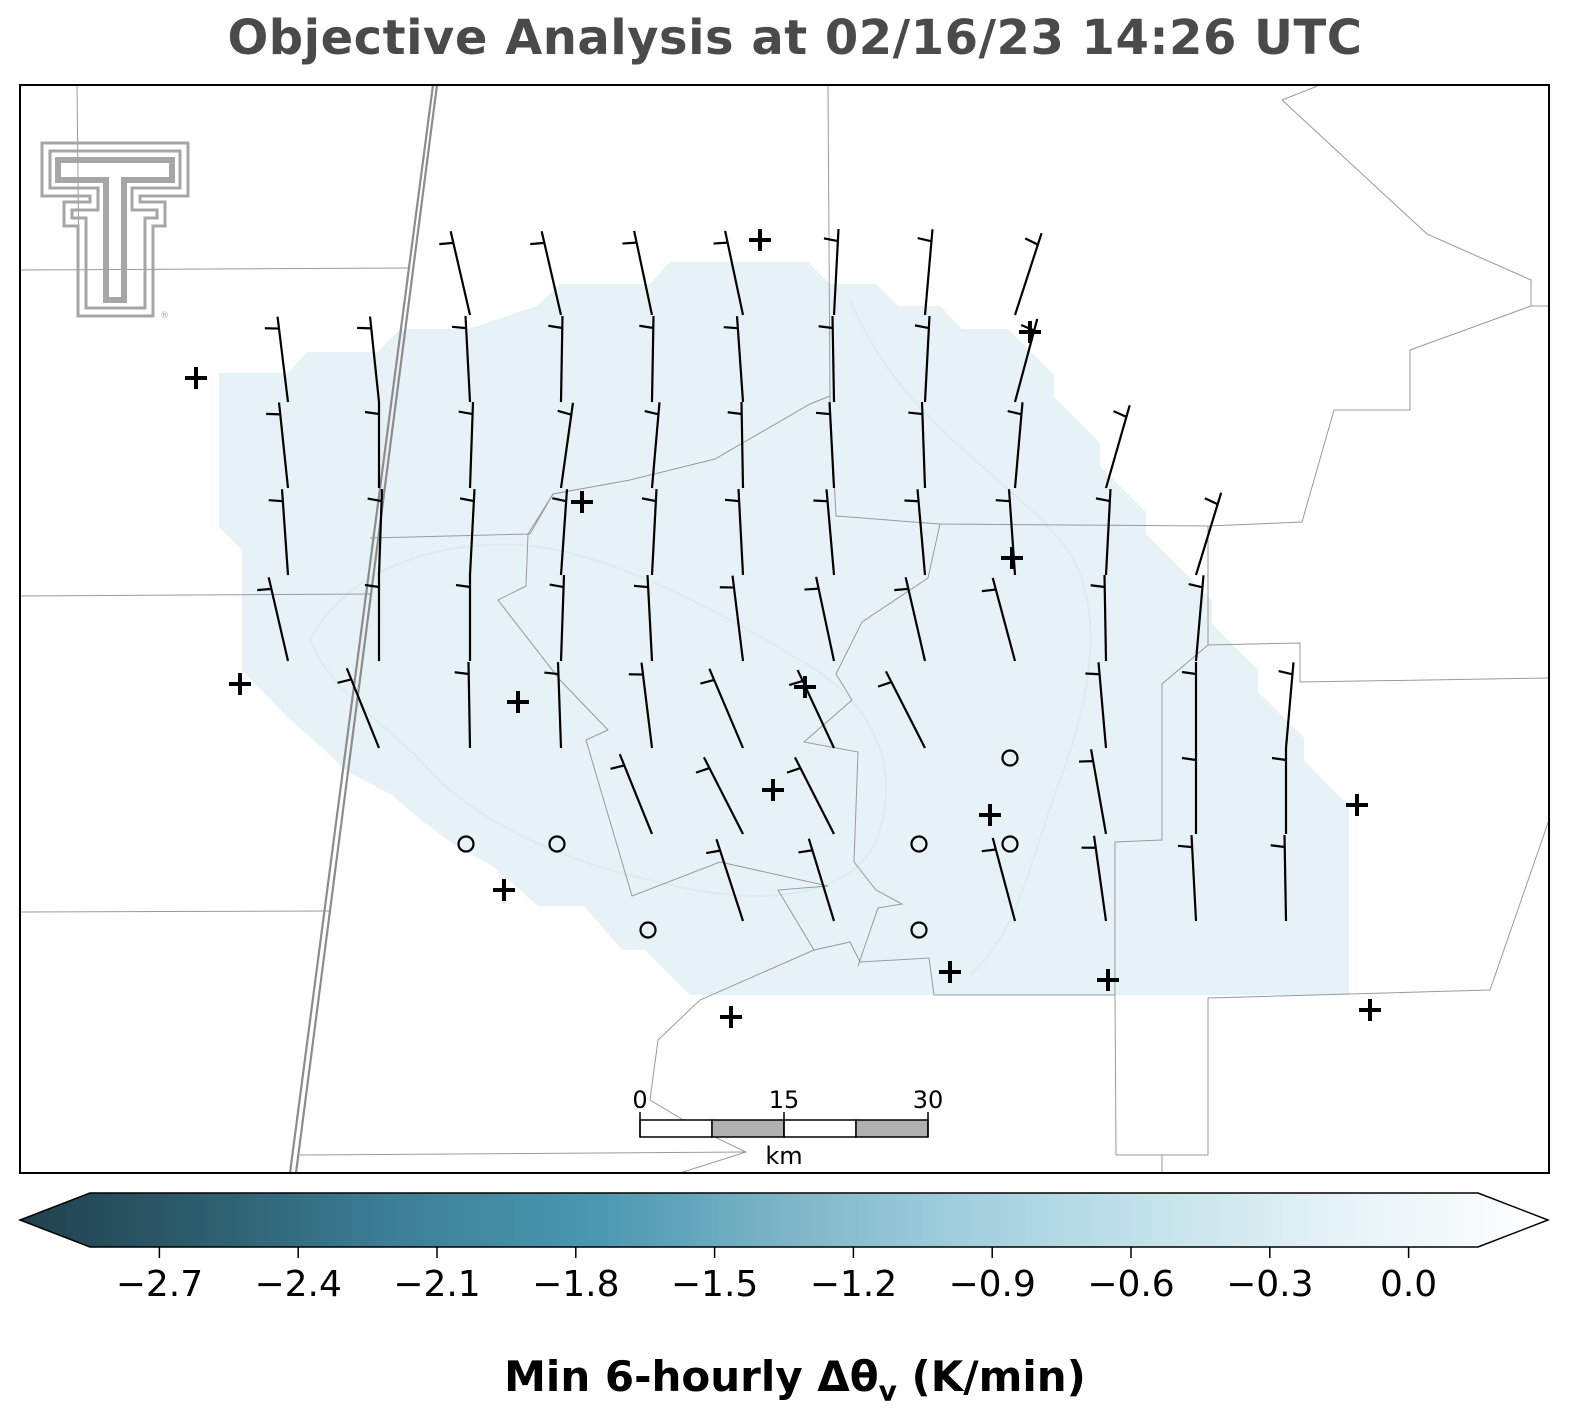 Image resolution: width=1590 pixels, height=1425 pixels. Describe the element at coordinates (363, 629) in the screenshot. I see `state-boundary` at that location.